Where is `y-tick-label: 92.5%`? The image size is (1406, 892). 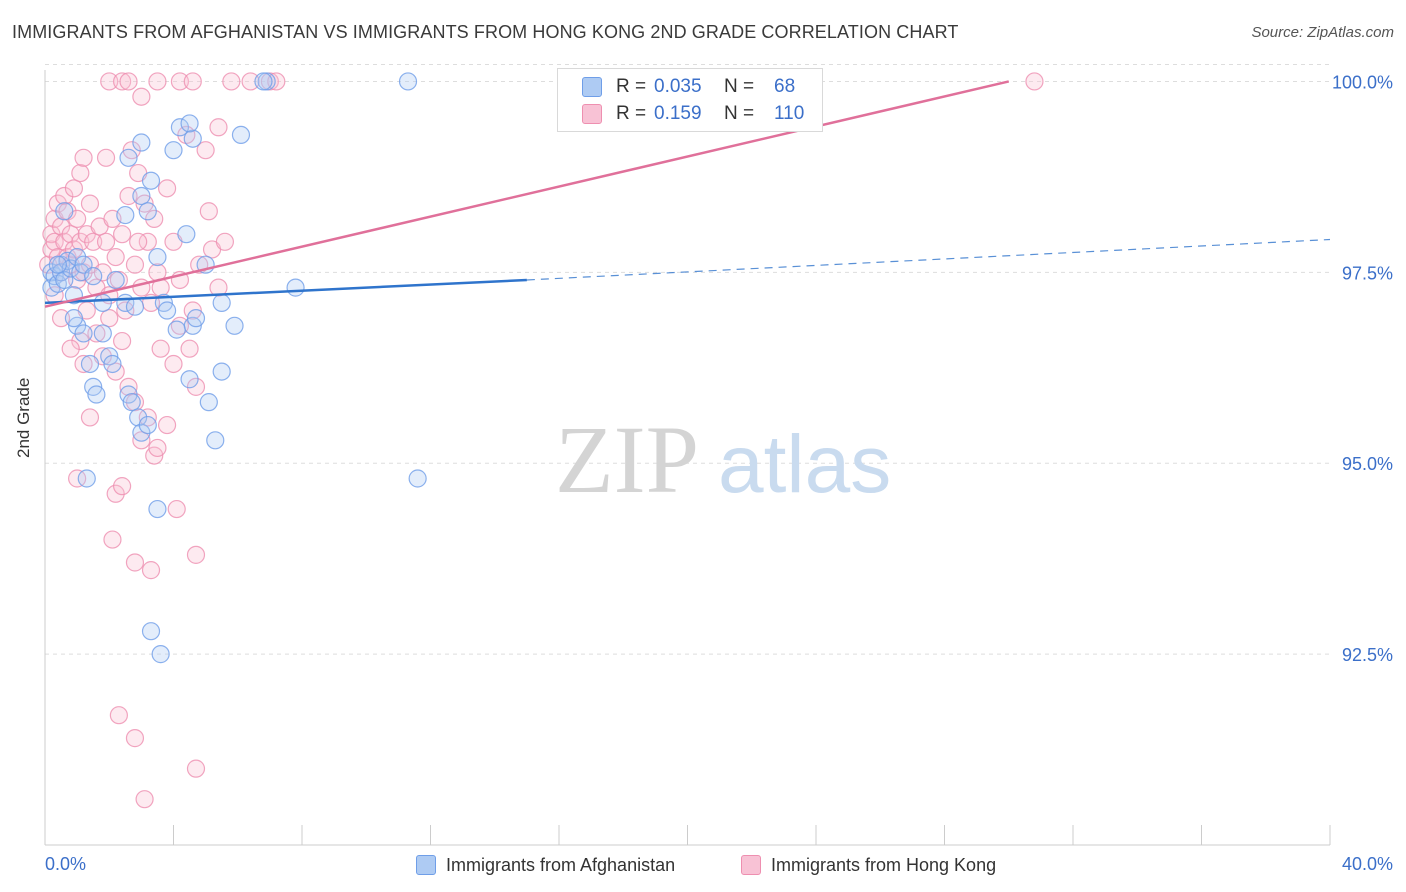
y-tick-label: 92.5% is located at coordinates (1367, 655).